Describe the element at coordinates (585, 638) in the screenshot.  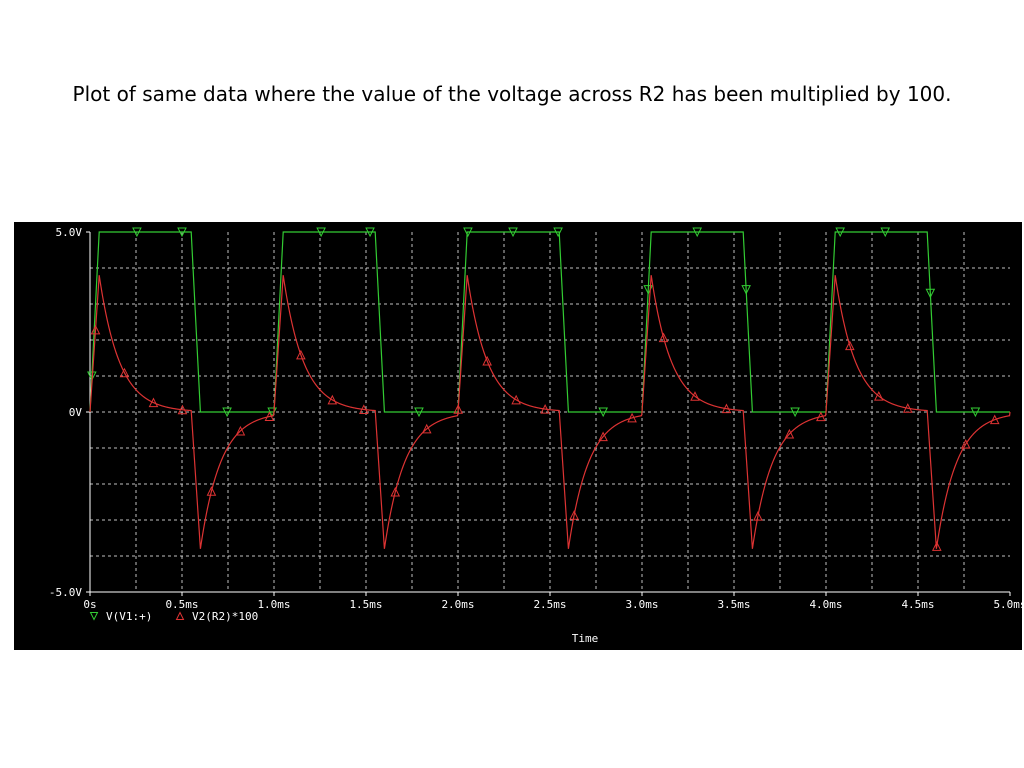
I see `x-axis-title: Time` at that location.